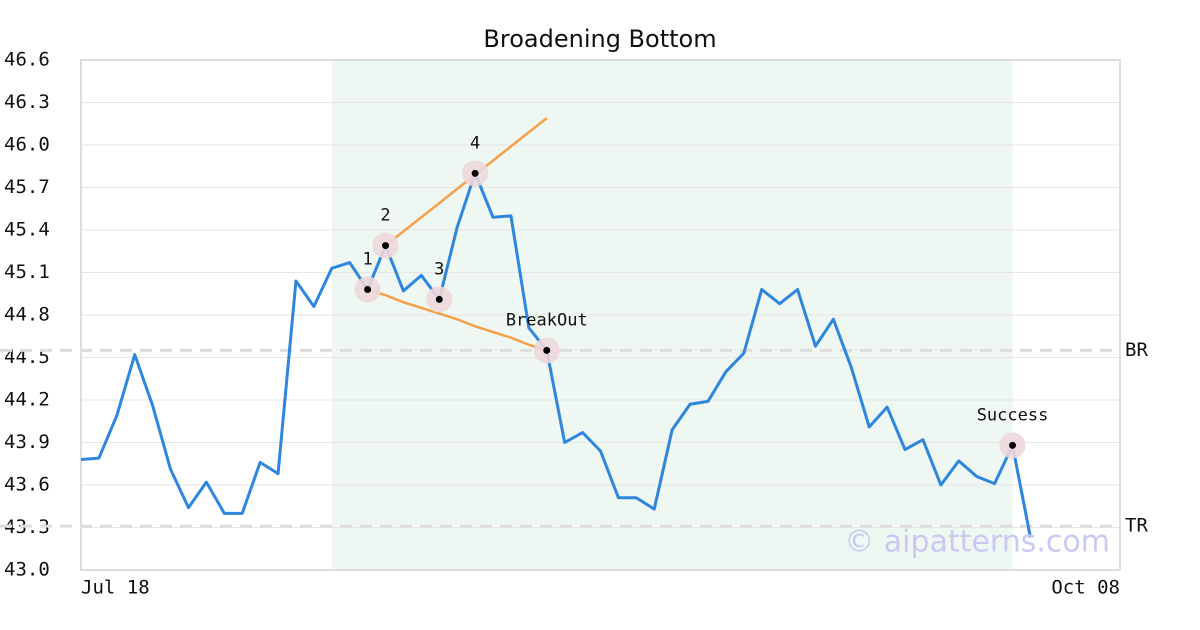 This screenshot has width=1200, height=630. What do you see at coordinates (27, 230) in the screenshot?
I see `y-tick-label: 45.4` at bounding box center [27, 230].